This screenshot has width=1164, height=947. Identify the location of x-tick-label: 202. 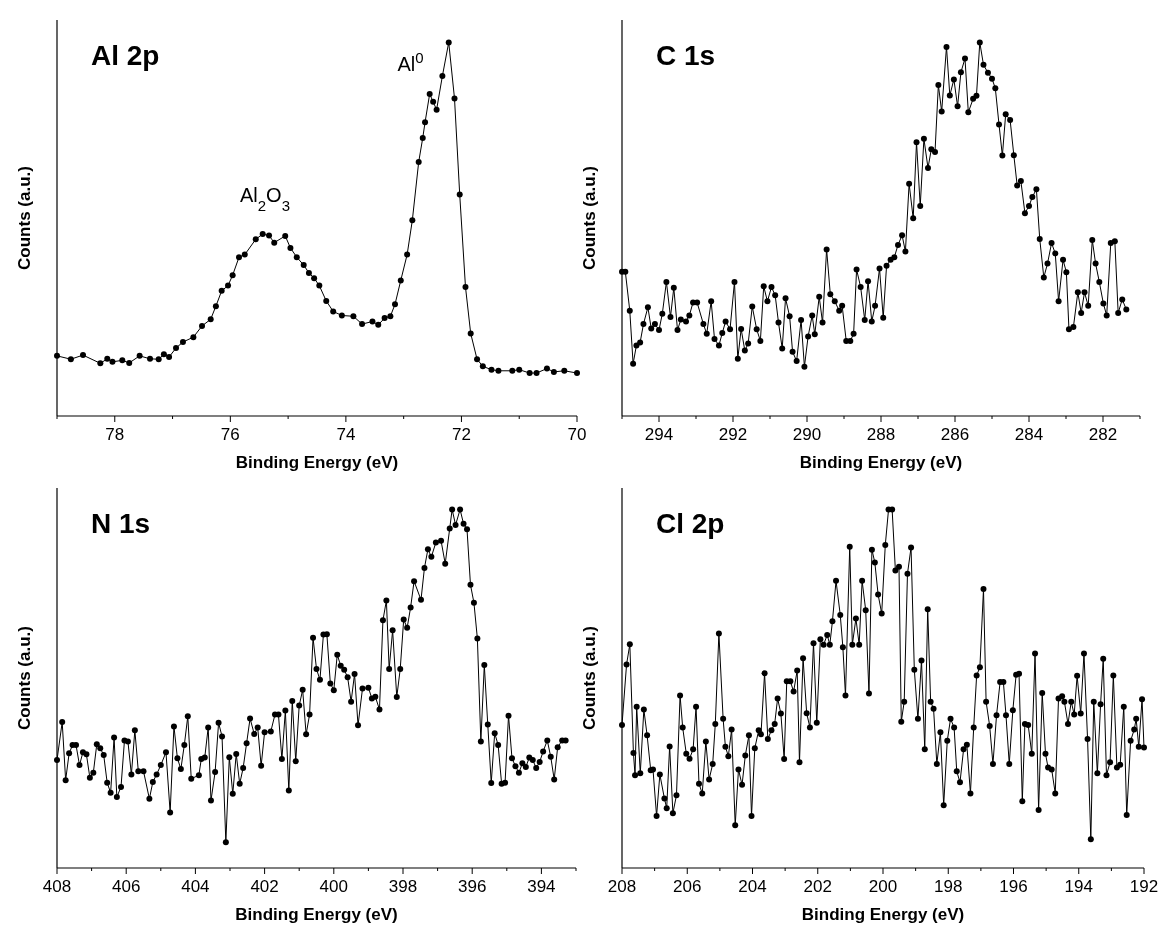
(817, 886).